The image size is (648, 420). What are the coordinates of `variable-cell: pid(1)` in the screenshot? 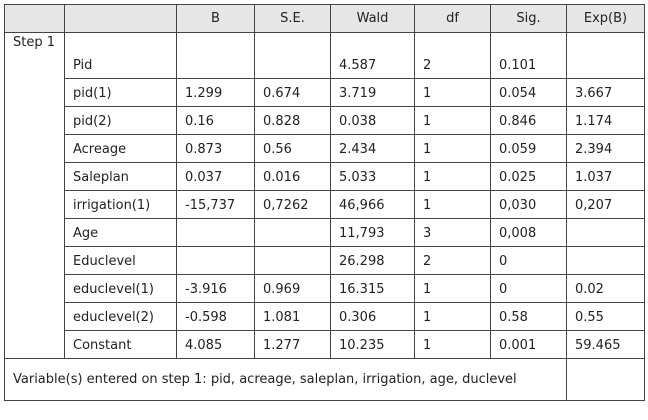 It's located at (120, 92).